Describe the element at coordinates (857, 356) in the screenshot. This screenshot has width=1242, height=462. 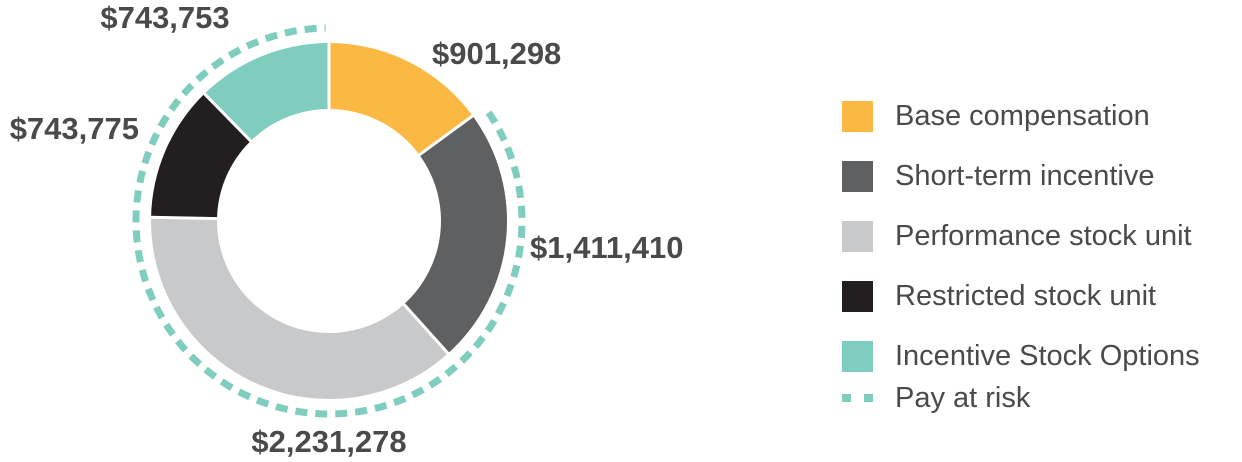
I see `legend-swatch-incentive-stock-options` at that location.